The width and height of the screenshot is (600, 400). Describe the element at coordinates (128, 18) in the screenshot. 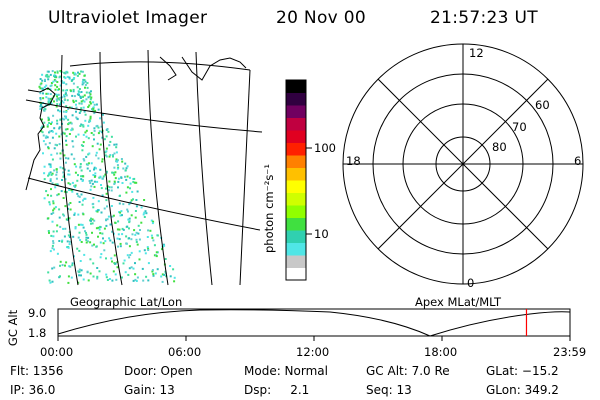

I see `image-title: Ultraviolet Imager` at that location.